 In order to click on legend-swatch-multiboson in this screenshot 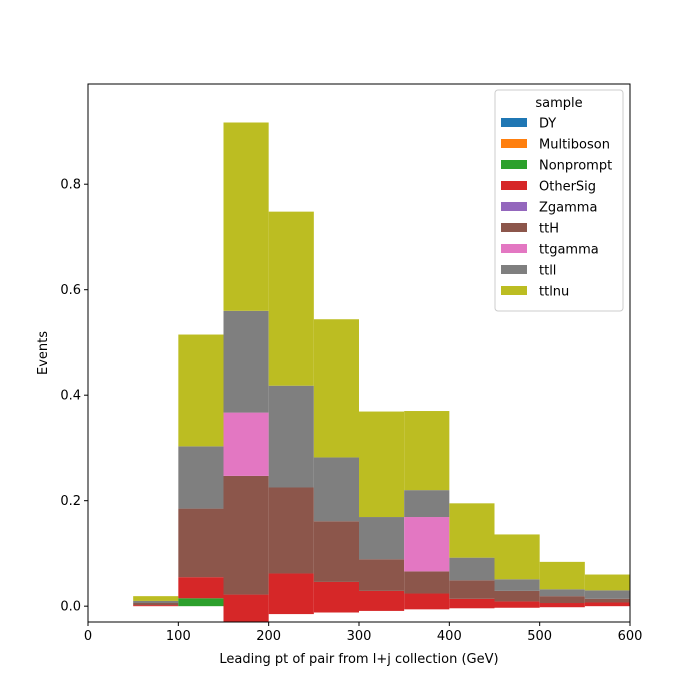, I will do `click(514, 143)`.